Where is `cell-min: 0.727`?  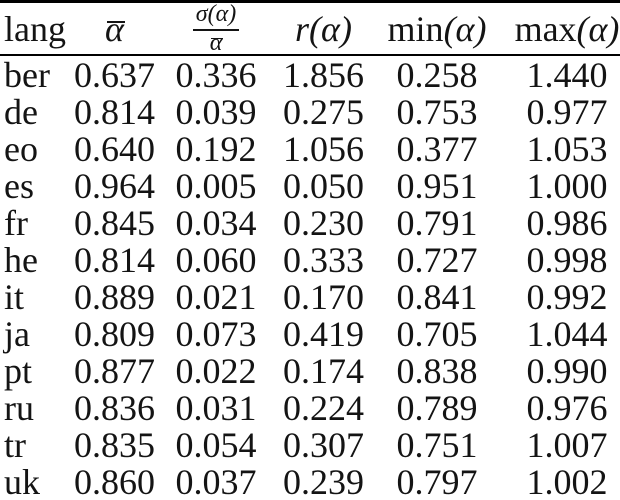
cell-min: 0.727 is located at coordinates (437, 259).